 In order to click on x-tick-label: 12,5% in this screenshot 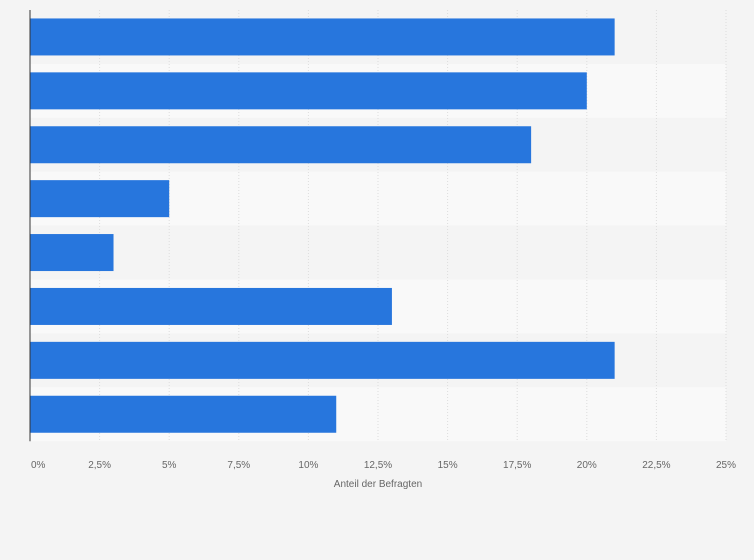, I will do `click(378, 465)`.